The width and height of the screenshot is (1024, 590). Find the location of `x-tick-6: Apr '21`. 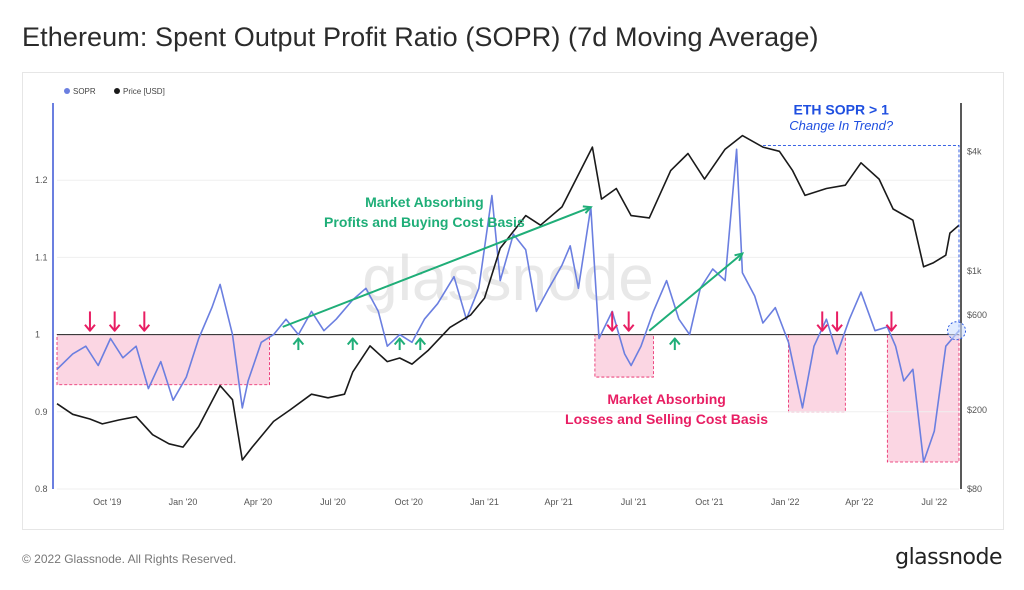

x-tick-6: Apr '21 is located at coordinates (559, 502).